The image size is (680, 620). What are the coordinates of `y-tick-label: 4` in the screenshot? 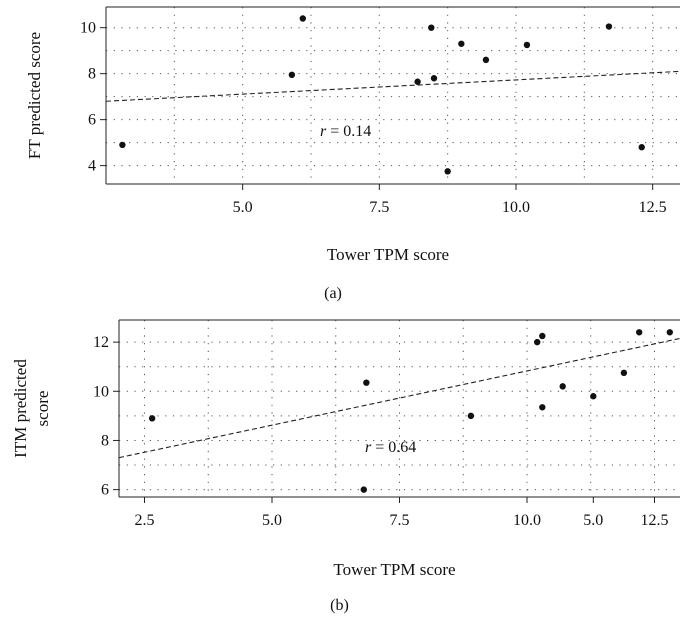 It's located at (92, 166).